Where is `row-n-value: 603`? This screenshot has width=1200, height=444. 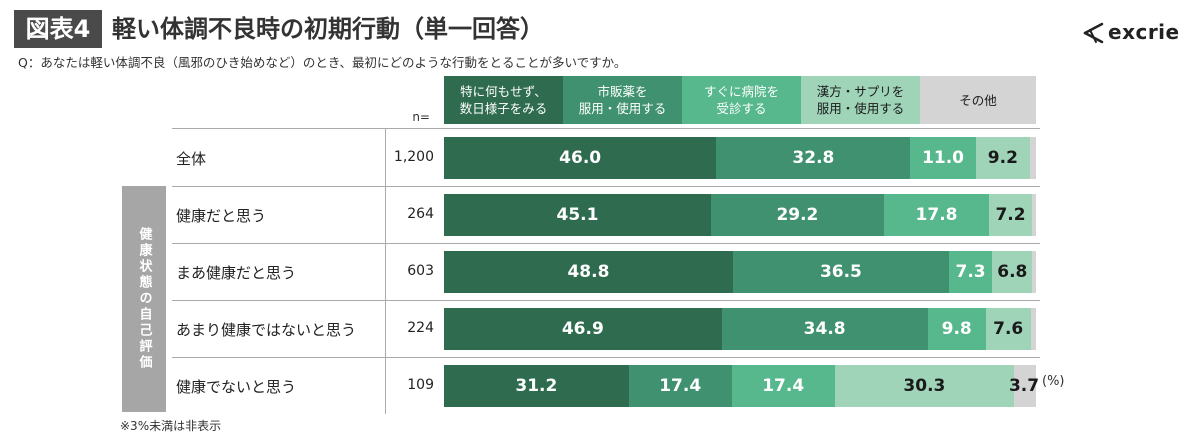 row-n-value: 603 is located at coordinates (420, 270).